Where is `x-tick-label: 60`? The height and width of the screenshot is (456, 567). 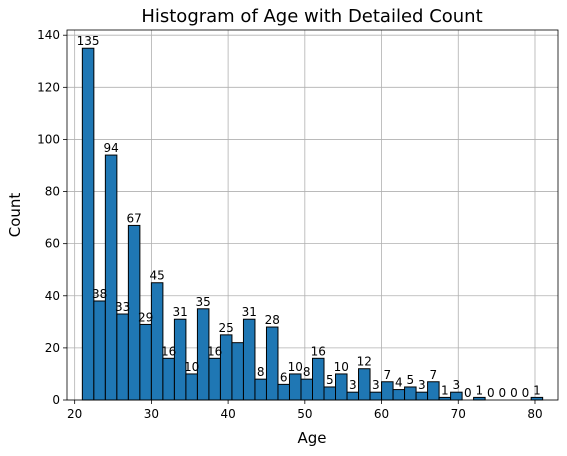 x-tick-label: 60 is located at coordinates (381, 414).